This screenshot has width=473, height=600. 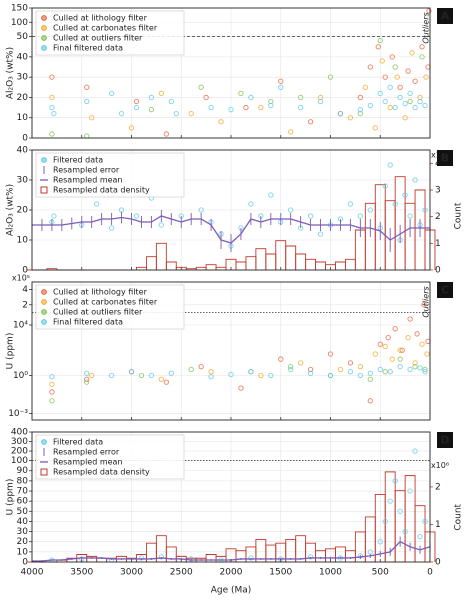 What do you see at coordinates (25, 305) in the screenshot?
I see `y-tick-label: 2` at bounding box center [25, 305].